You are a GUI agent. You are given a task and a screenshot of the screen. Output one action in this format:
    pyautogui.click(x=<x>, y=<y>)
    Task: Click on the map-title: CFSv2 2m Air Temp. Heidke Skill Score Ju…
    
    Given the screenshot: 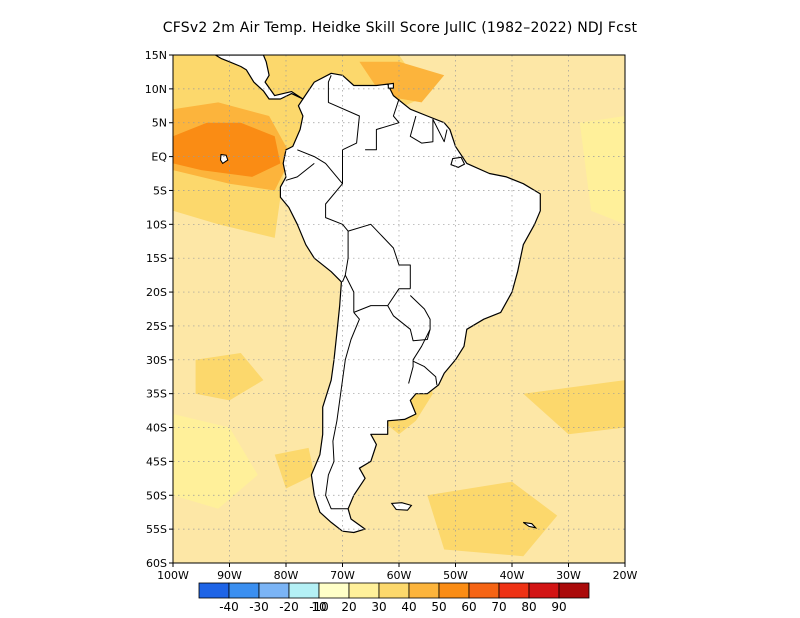 What is the action you would take?
    pyautogui.click(x=400, y=28)
    